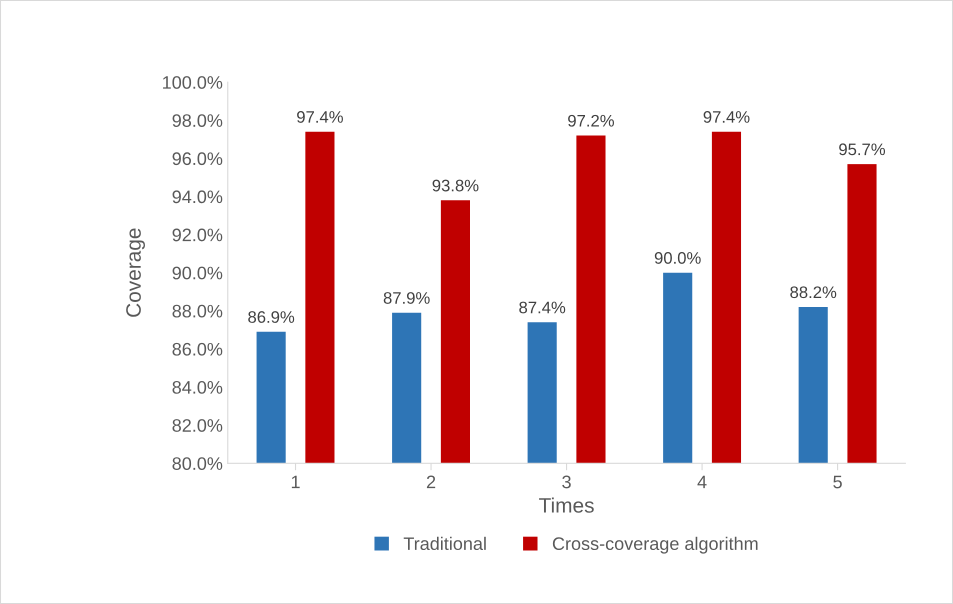 Image resolution: width=953 pixels, height=604 pixels. What do you see at coordinates (197, 311) in the screenshot?
I see `y-tick-label: 88.0%` at bounding box center [197, 311].